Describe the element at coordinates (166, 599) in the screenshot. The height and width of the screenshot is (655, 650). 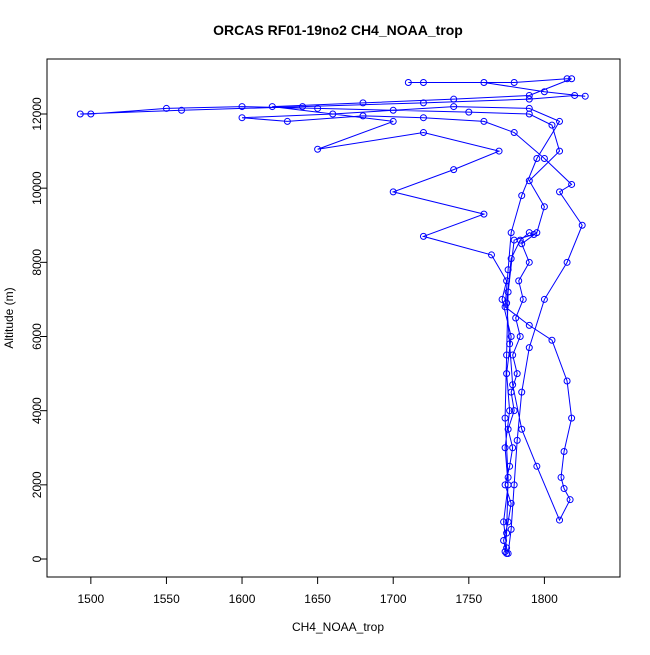
I see `x-tick-label: 1550` at that location.